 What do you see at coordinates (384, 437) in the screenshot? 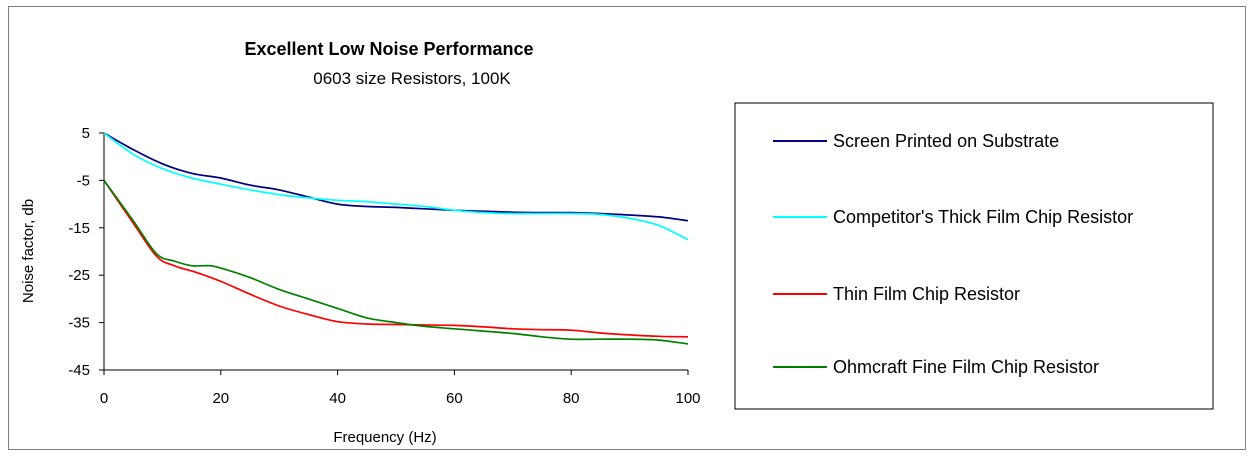
I see `x-axis-label: Frequency (Hz)` at bounding box center [384, 437].